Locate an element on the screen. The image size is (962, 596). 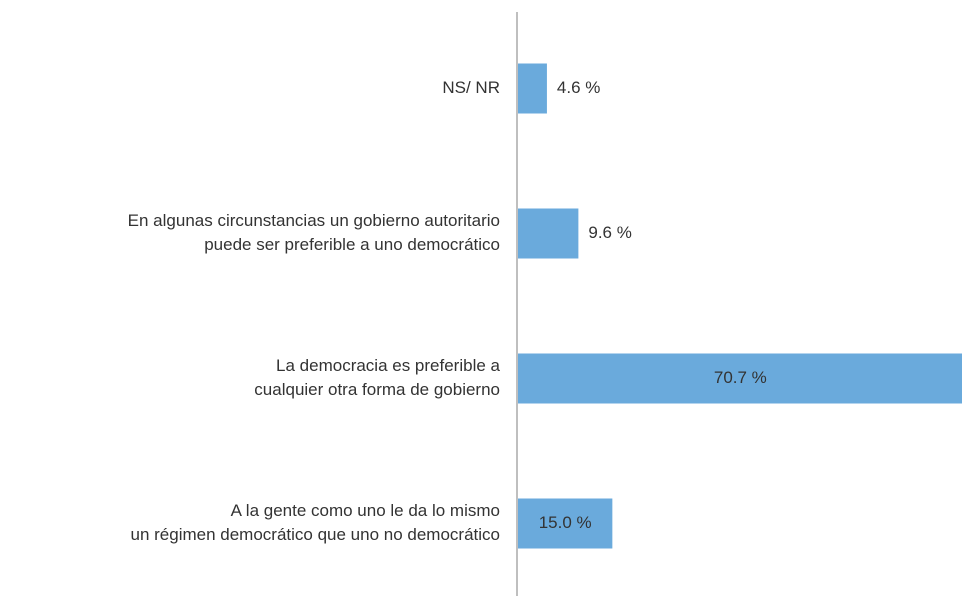
category-label: La democracia es preferible a is located at coordinates (388, 365).